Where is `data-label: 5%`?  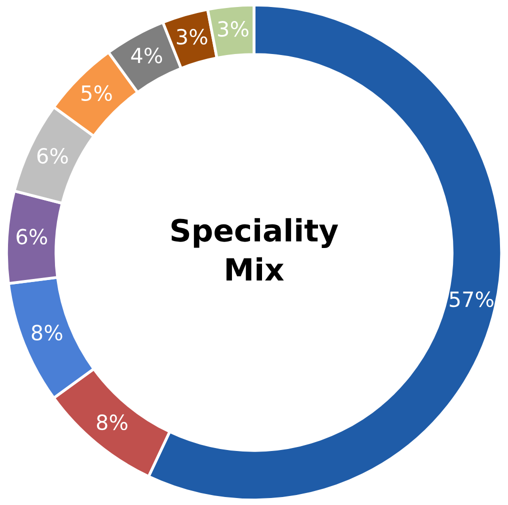 data-label: 5% is located at coordinates (97, 93).